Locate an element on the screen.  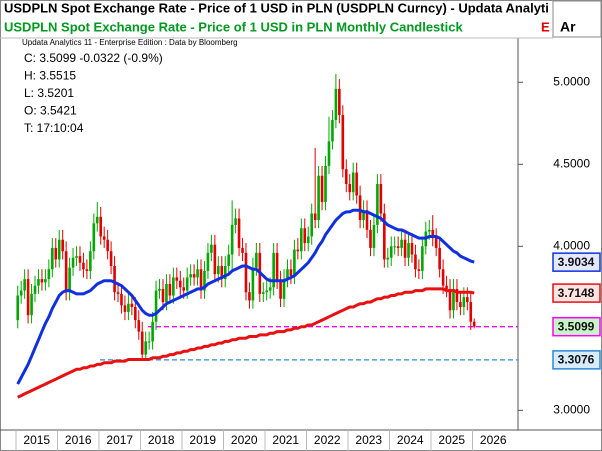
info-line: O: 3.5421 is located at coordinates (50, 111).